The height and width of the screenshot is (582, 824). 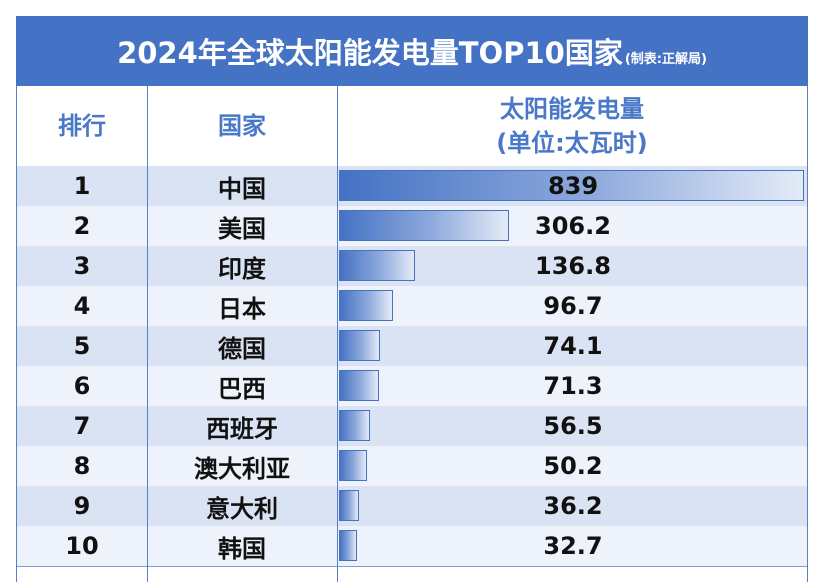 What do you see at coordinates (242, 188) in the screenshot?
I see `country-cell: 中国` at bounding box center [242, 188].